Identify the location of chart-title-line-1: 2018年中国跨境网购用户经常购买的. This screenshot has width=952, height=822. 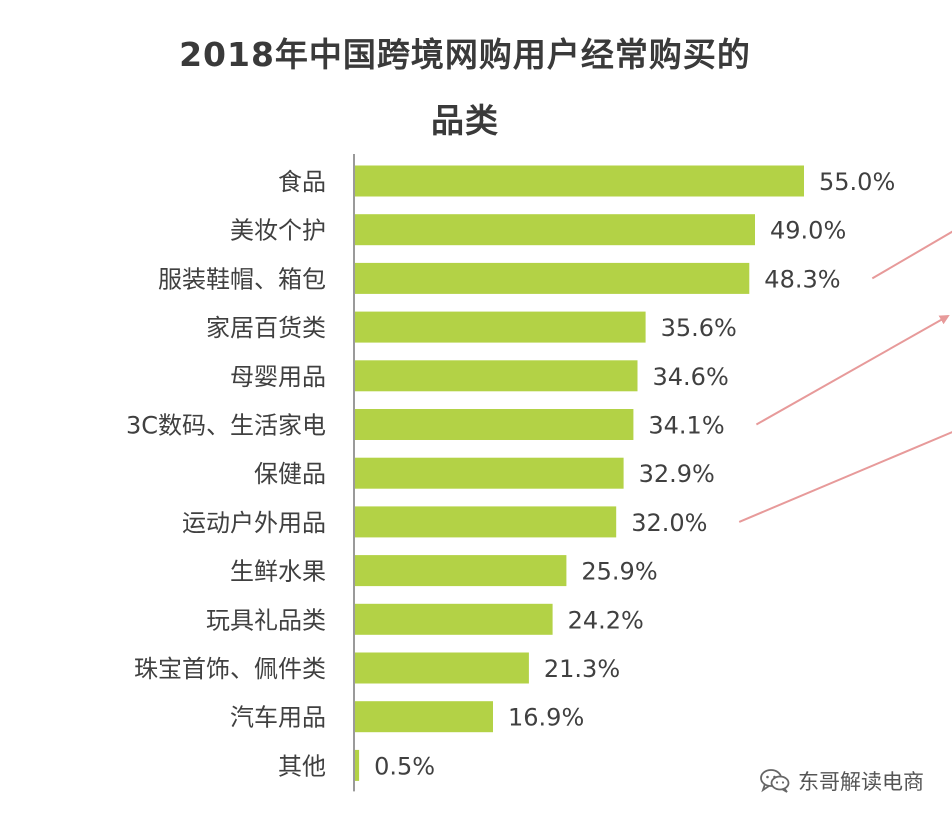
(465, 54).